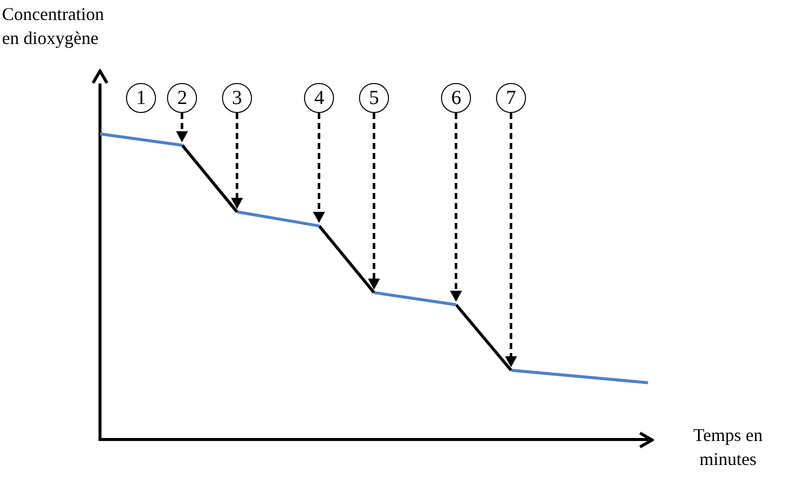 This screenshot has height=494, width=787. I want to click on text: 3, so click(237, 98).